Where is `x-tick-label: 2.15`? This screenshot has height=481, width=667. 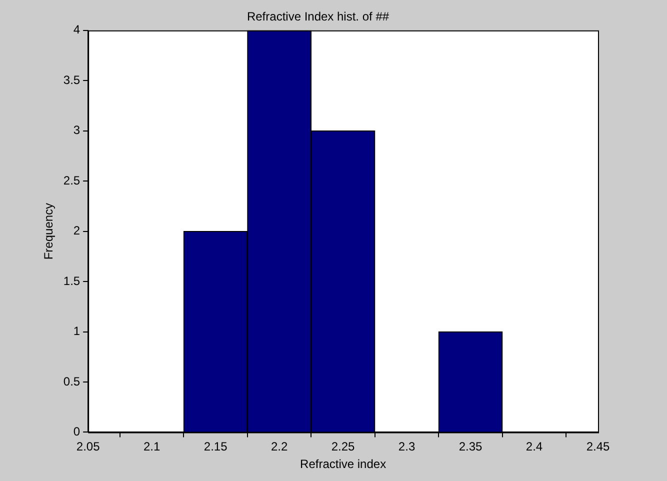
x-tick-label: 2.15 is located at coordinates (216, 447).